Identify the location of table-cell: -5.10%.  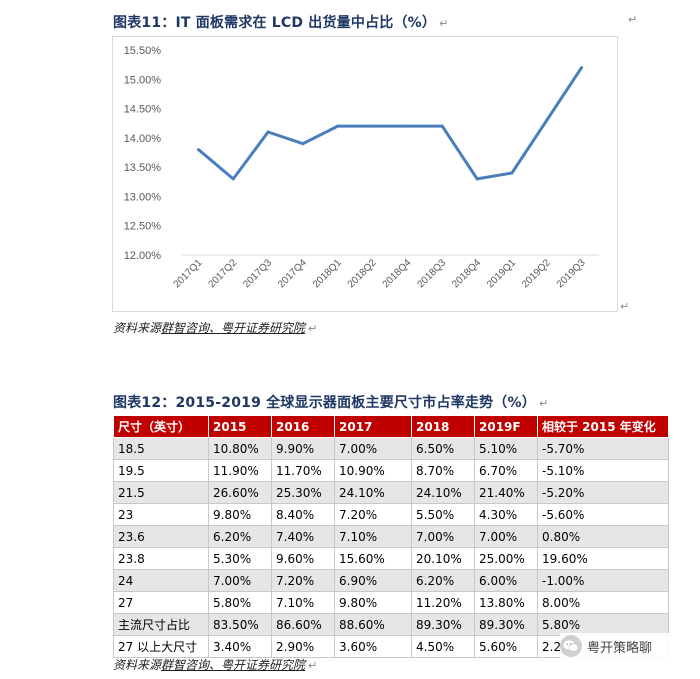
(603, 470).